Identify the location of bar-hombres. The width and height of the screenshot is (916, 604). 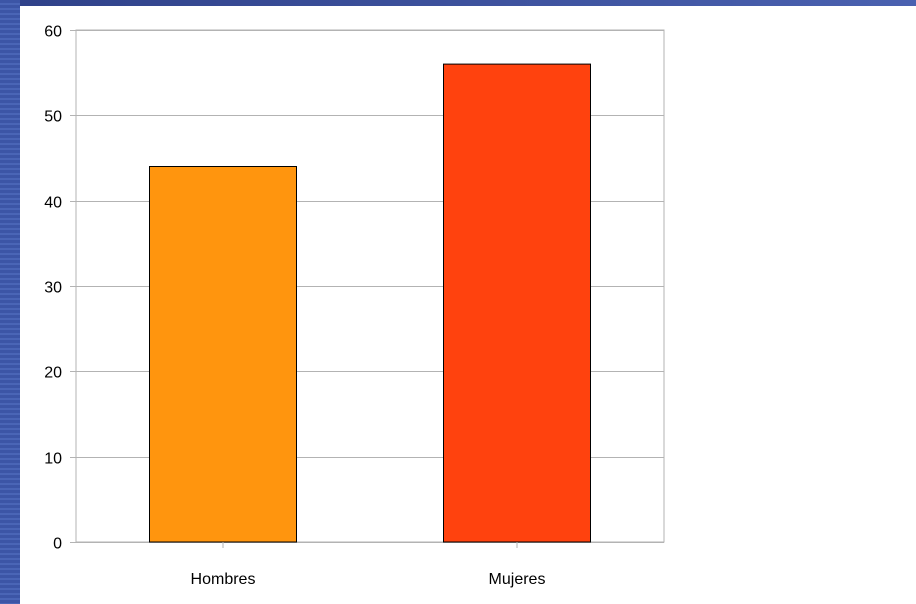
(223, 354).